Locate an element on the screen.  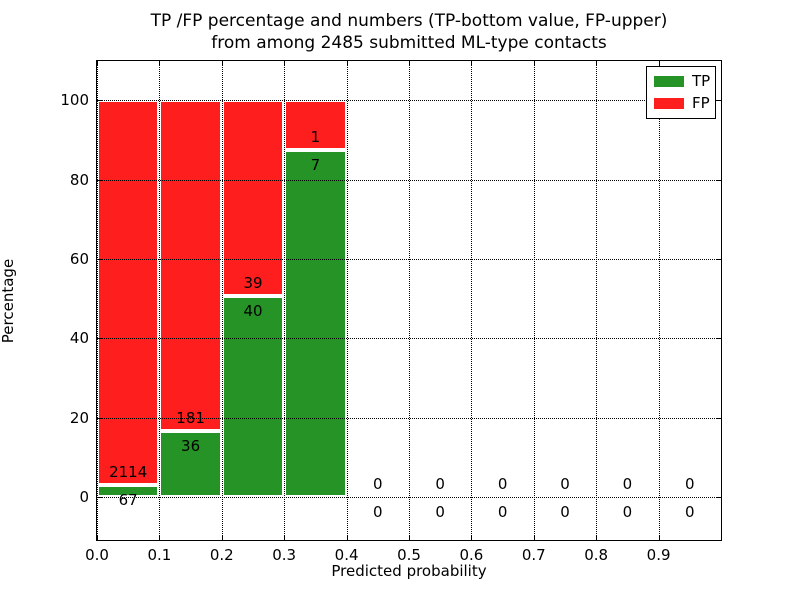
x-tick-label: 0.3 is located at coordinates (284, 555).